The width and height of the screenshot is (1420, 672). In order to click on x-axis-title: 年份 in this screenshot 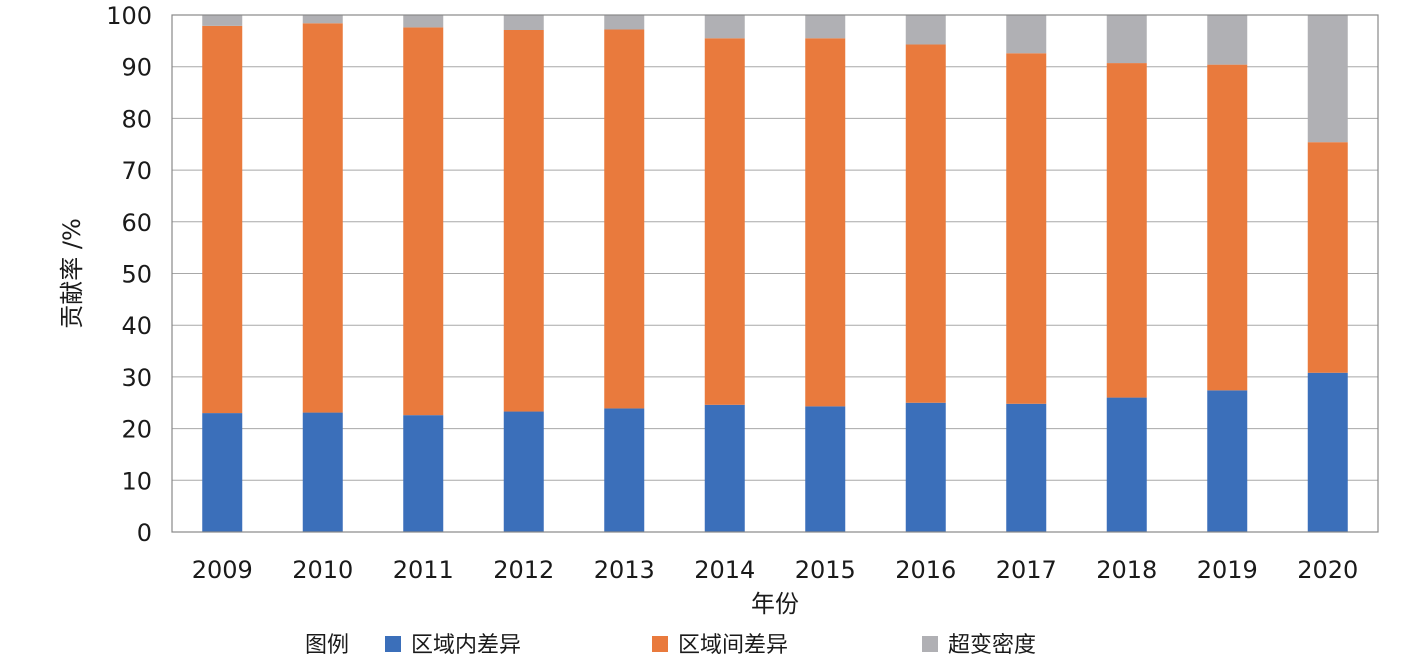, I will do `click(775, 604)`.